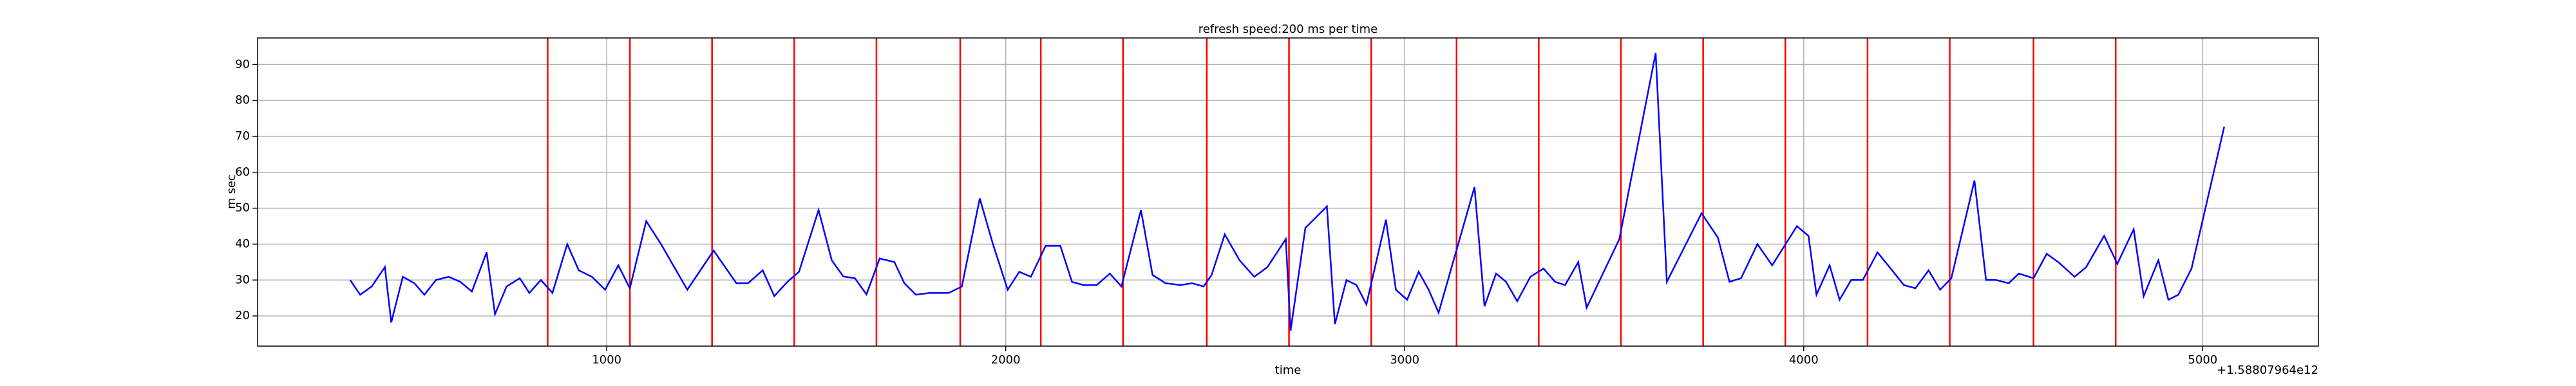 The image size is (2576, 386). I want to click on y-tick-label: 30, so click(242, 279).